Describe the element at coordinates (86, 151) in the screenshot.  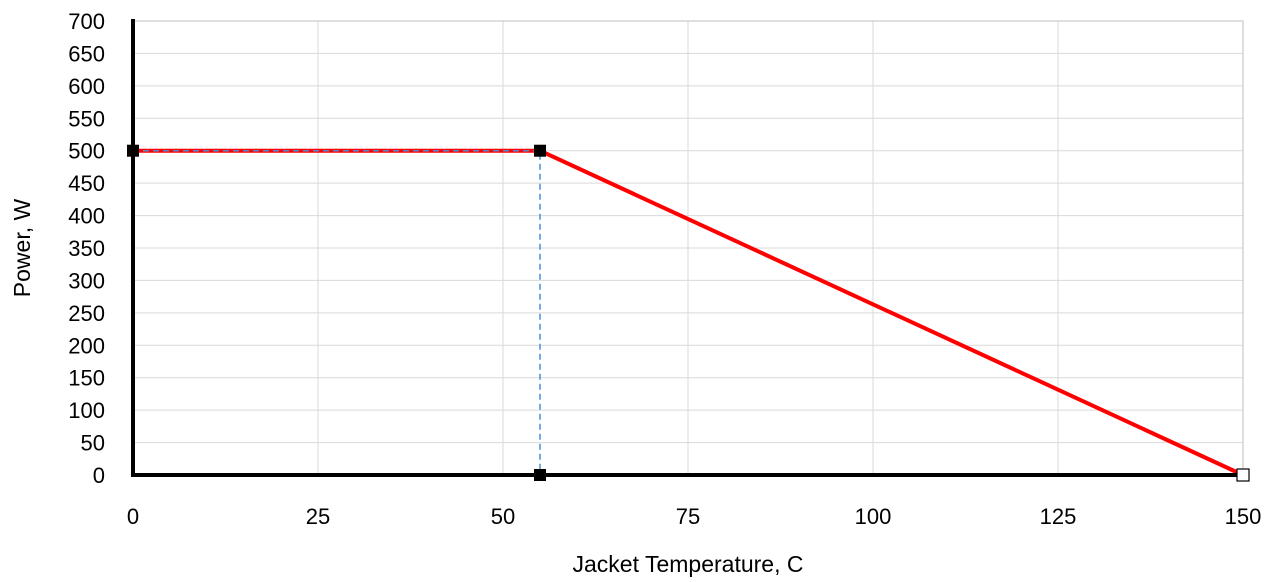
I see `y-tick-label: 500` at that location.